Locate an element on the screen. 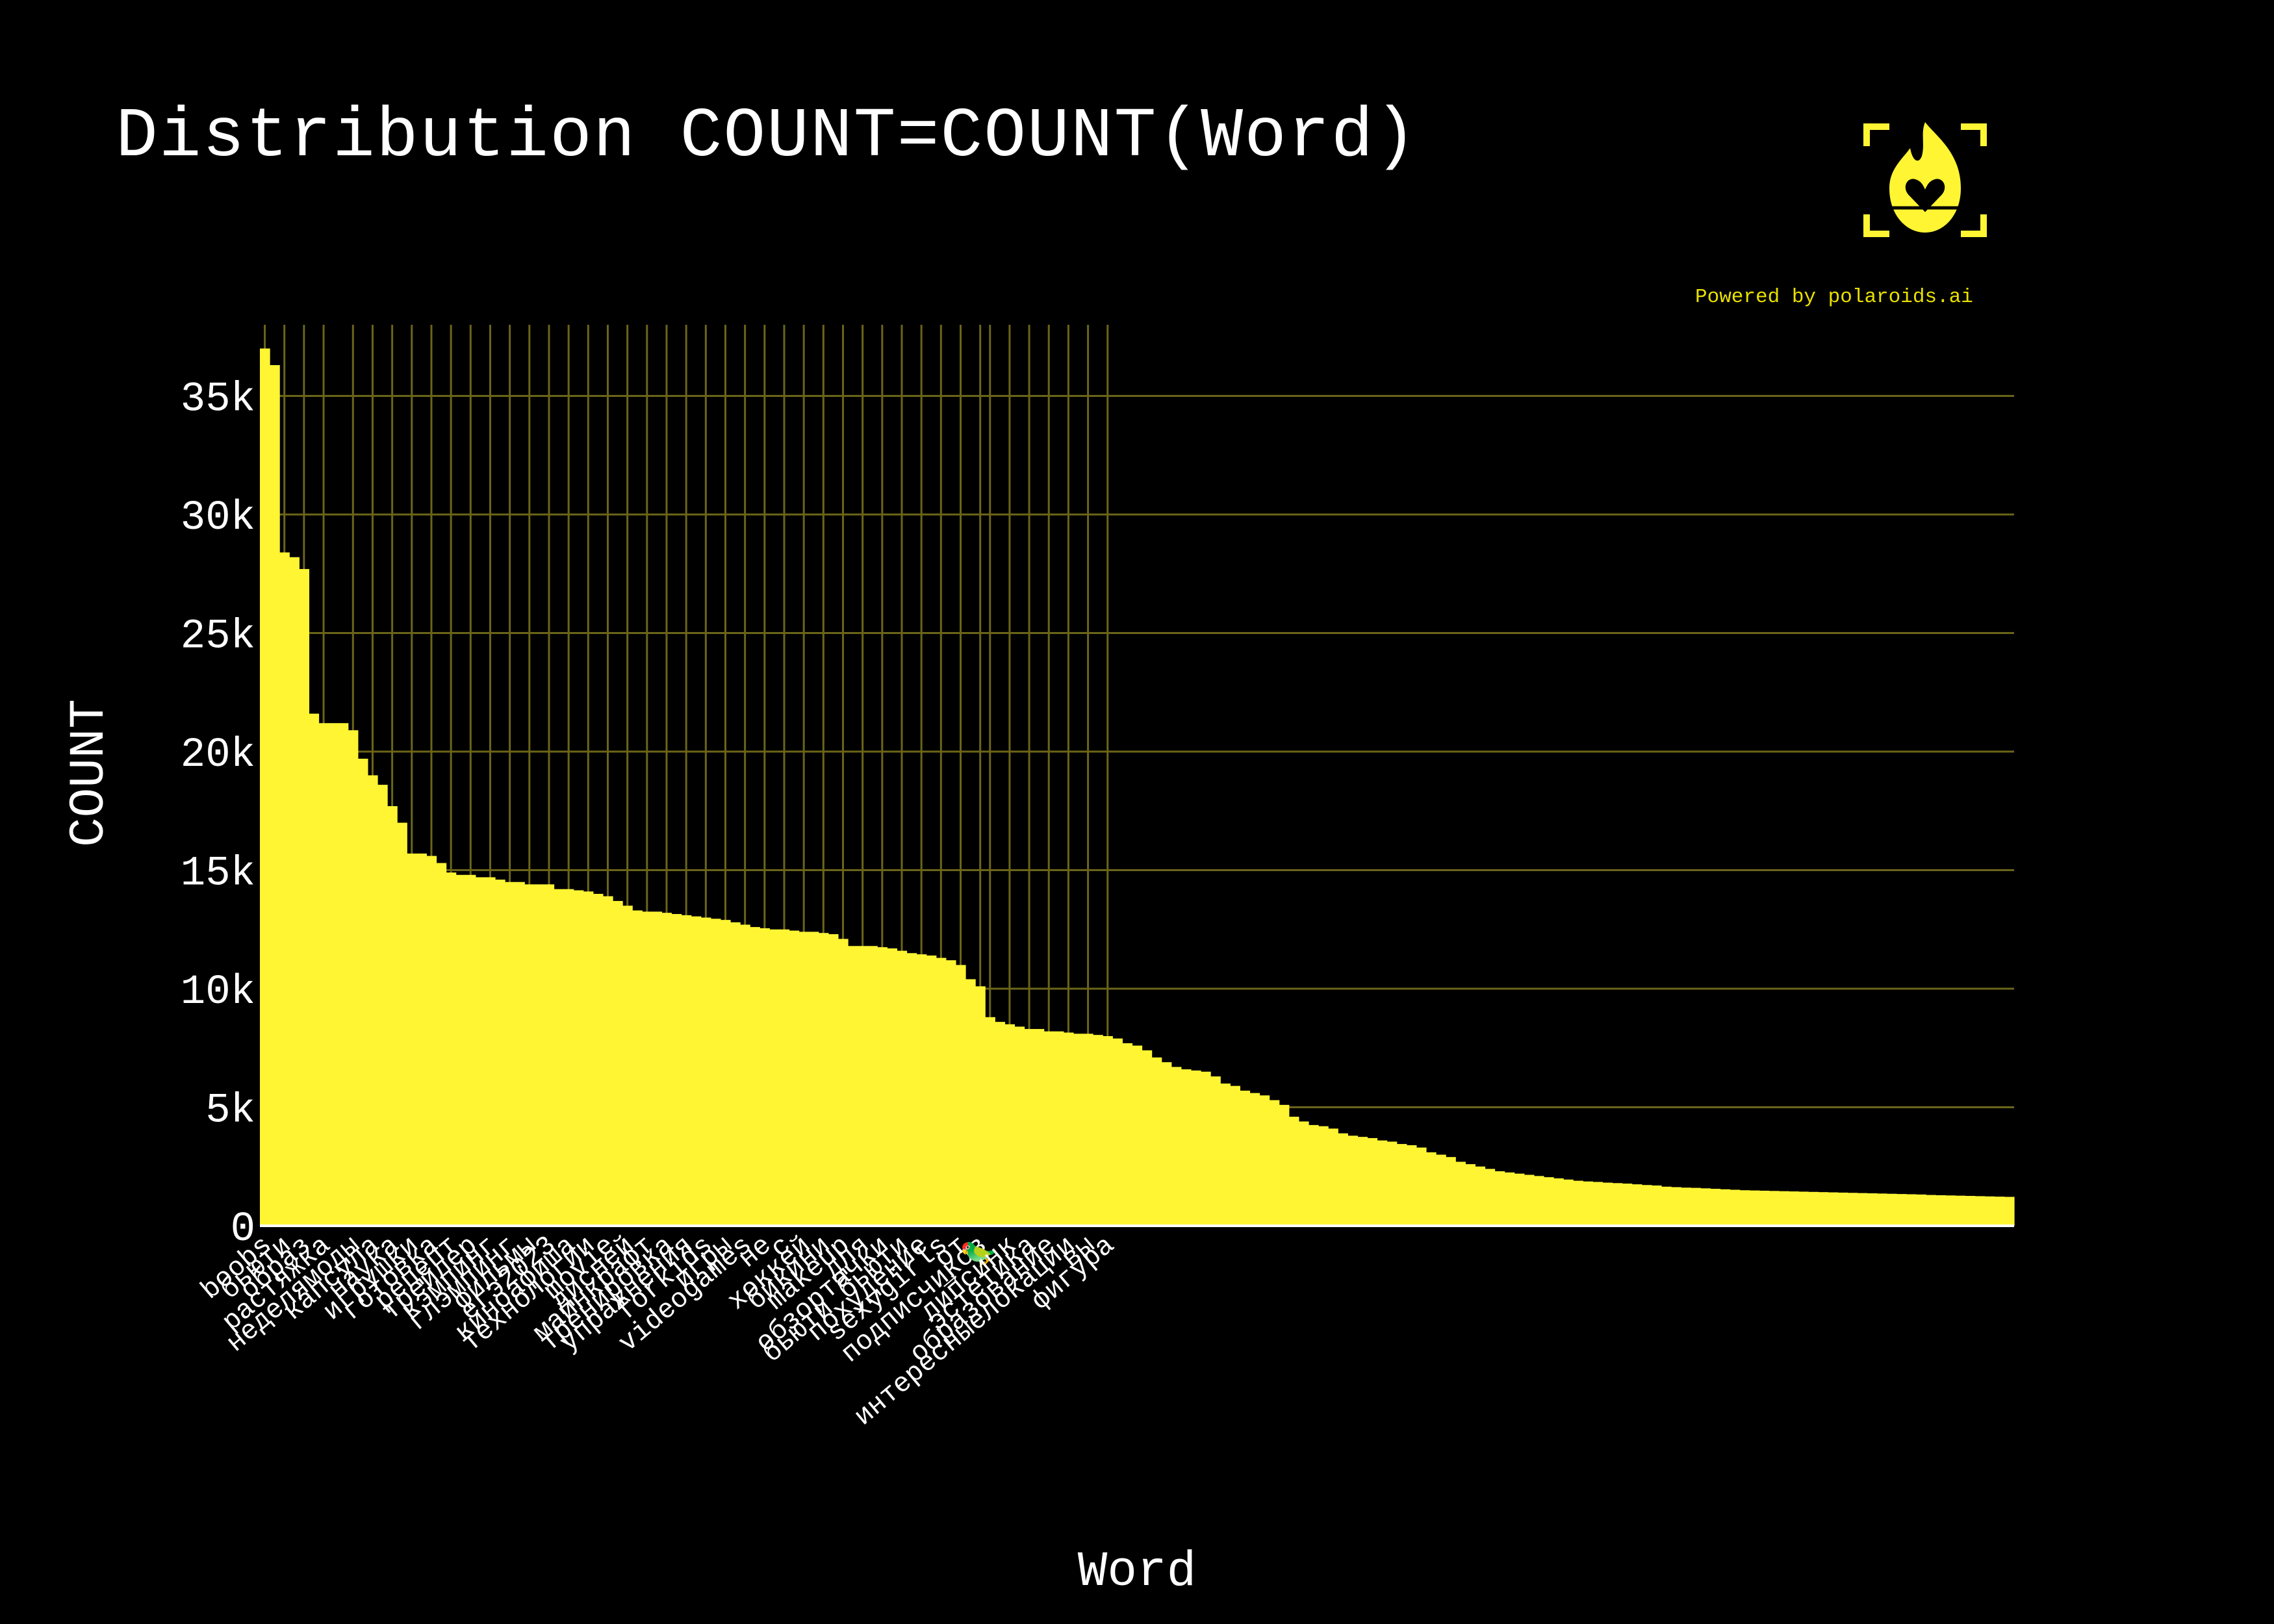 The width and height of the screenshot is (2274, 1624). y-tick-label: 10k is located at coordinates (218, 992).